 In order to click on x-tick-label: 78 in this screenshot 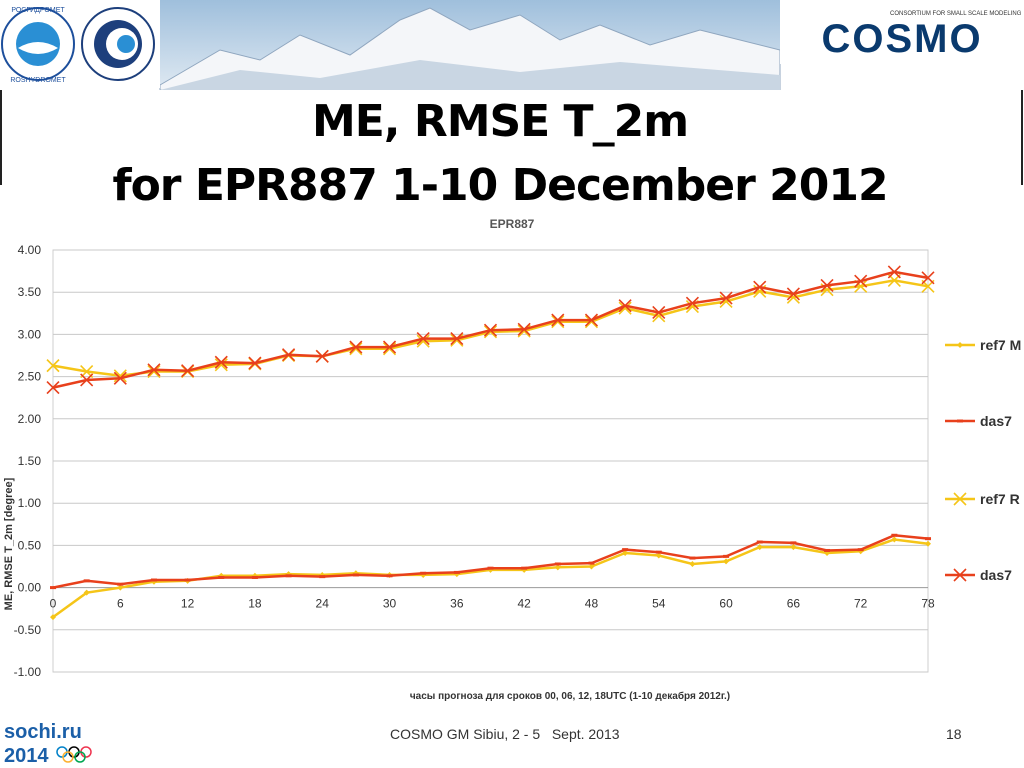, I will do `click(928, 604)`.